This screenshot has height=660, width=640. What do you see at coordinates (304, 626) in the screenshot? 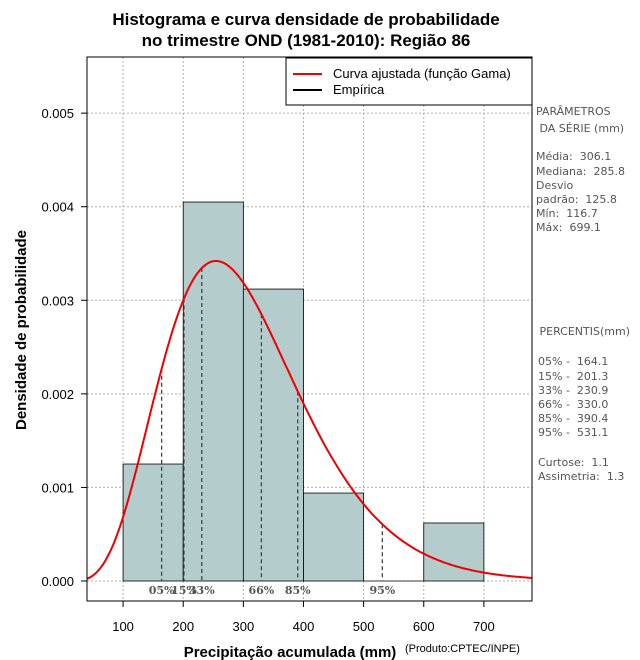
I see `x-tick-label-400: 400` at bounding box center [304, 626].